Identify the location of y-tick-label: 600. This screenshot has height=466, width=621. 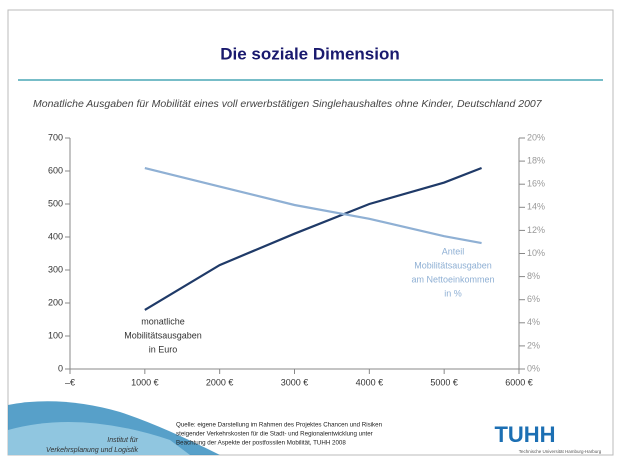
(55, 170).